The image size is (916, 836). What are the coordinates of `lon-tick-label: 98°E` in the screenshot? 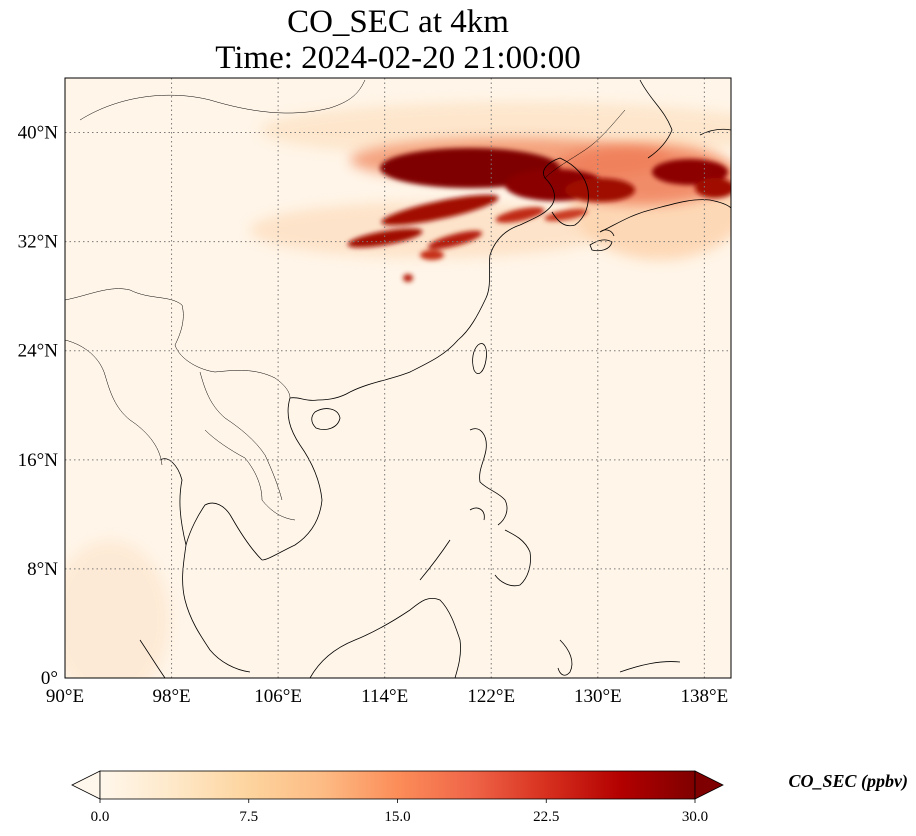 It's located at (171, 696).